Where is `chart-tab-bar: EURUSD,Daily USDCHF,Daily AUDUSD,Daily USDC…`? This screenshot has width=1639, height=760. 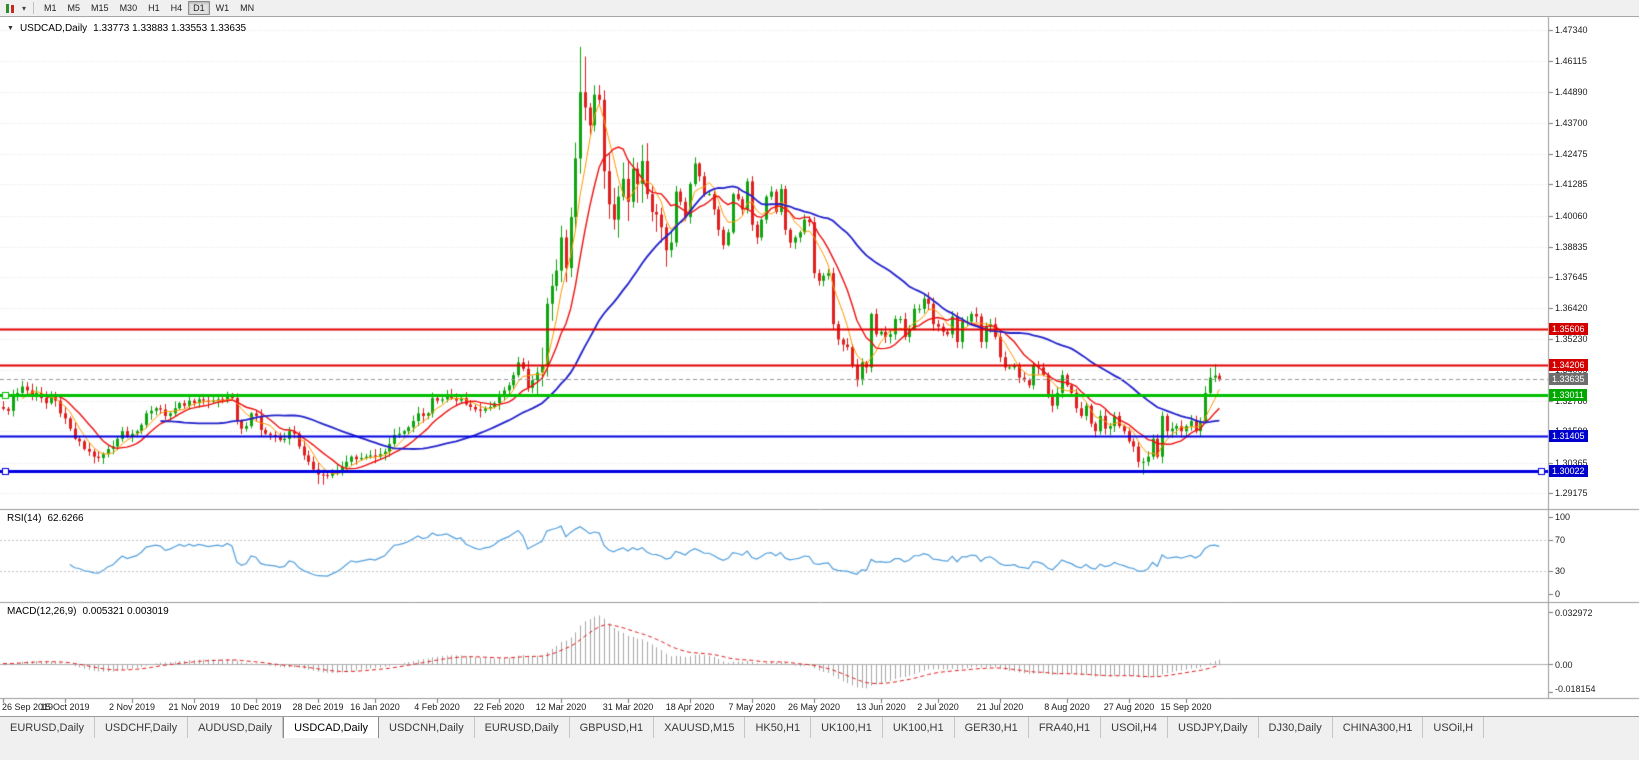 chart-tab-bar: EURUSD,Daily USDCHF,Daily AUDUSD,Daily USDC… is located at coordinates (819, 727).